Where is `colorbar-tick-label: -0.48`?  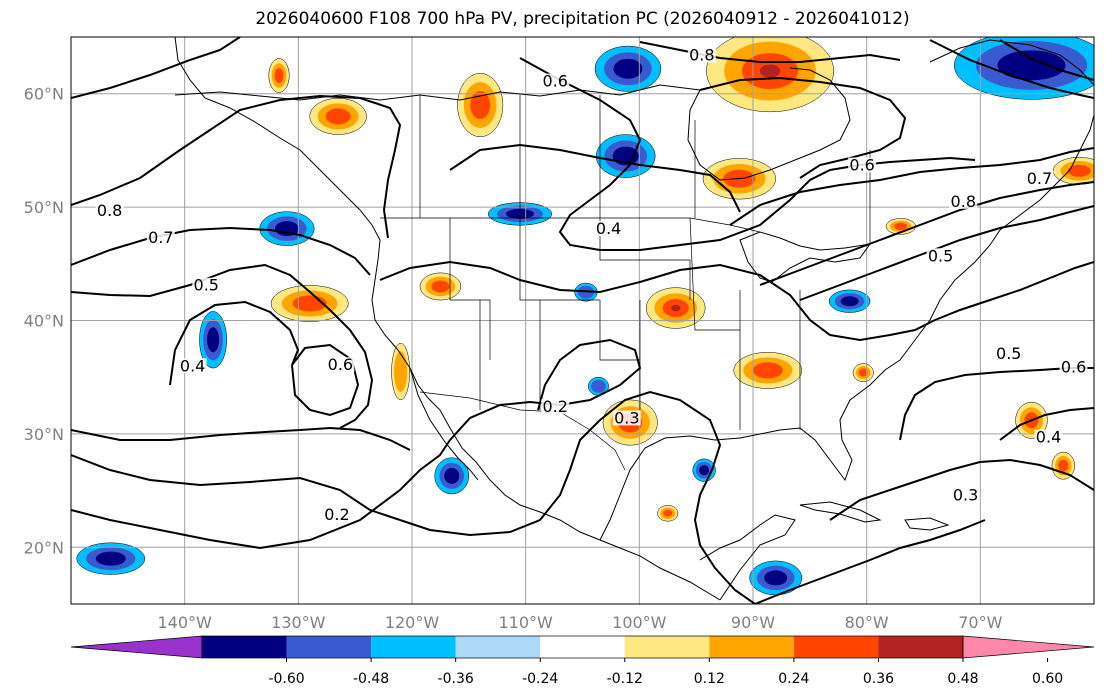
colorbar-tick-label: -0.48 is located at coordinates (371, 679).